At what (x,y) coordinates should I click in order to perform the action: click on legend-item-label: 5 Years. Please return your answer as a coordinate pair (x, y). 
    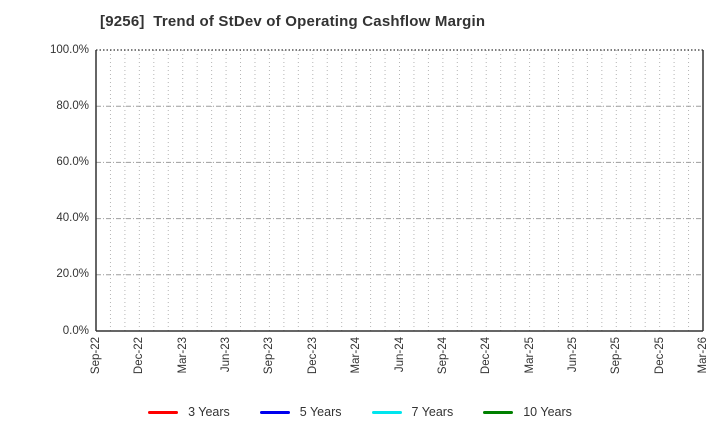
    Looking at the image, I should click on (320, 412).